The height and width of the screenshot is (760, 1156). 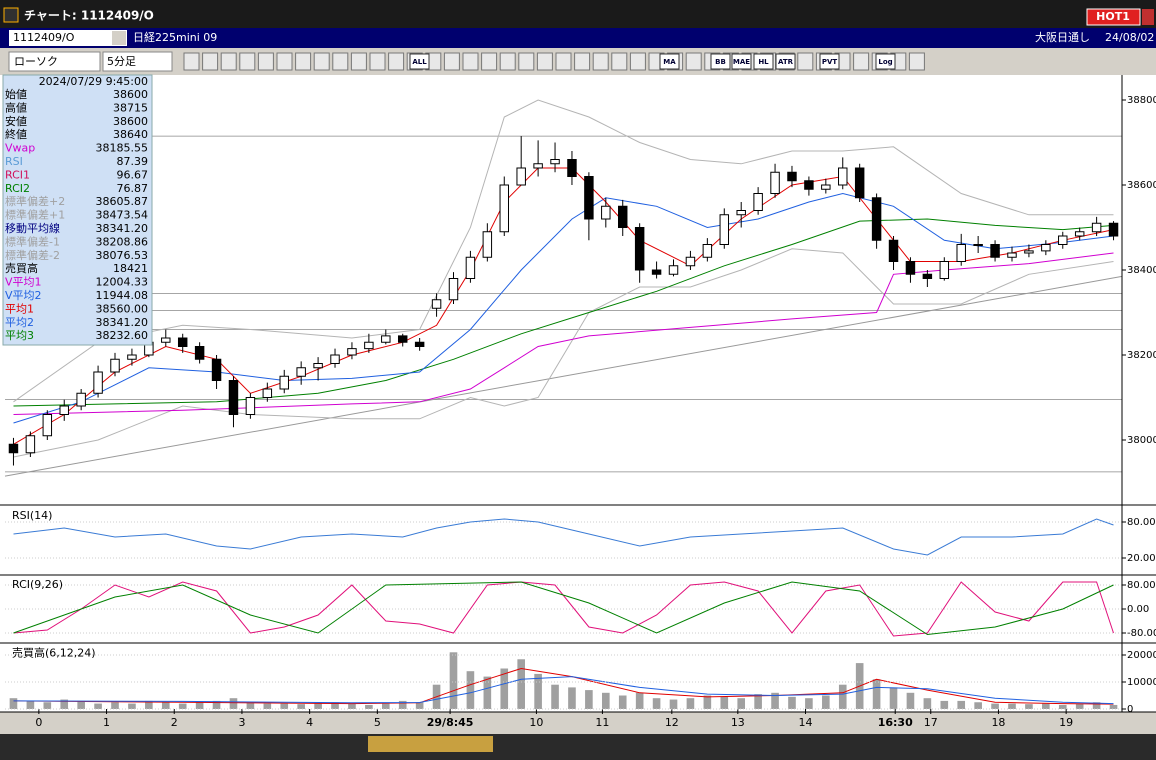 I want to click on info-label: 標準偏差-1, so click(x=32, y=241).